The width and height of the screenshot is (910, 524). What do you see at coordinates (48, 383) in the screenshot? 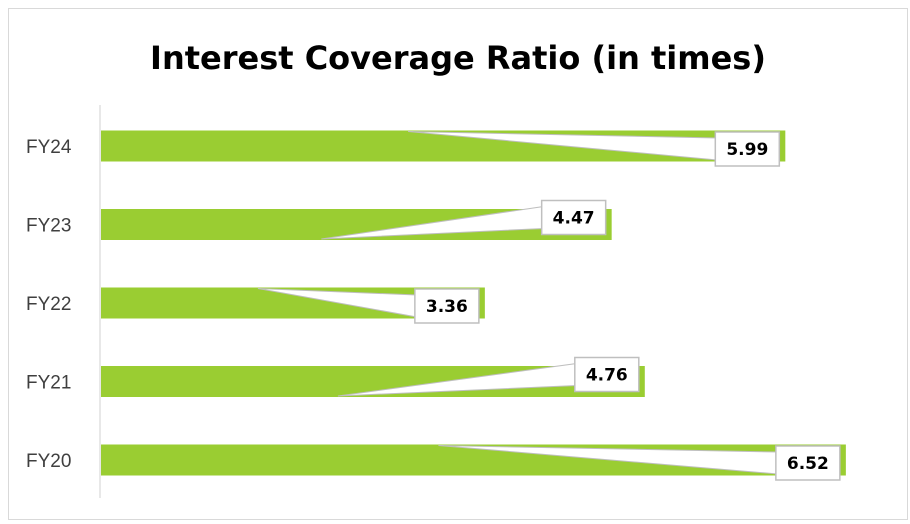
I see `category-tick-label: FY21` at bounding box center [48, 383].